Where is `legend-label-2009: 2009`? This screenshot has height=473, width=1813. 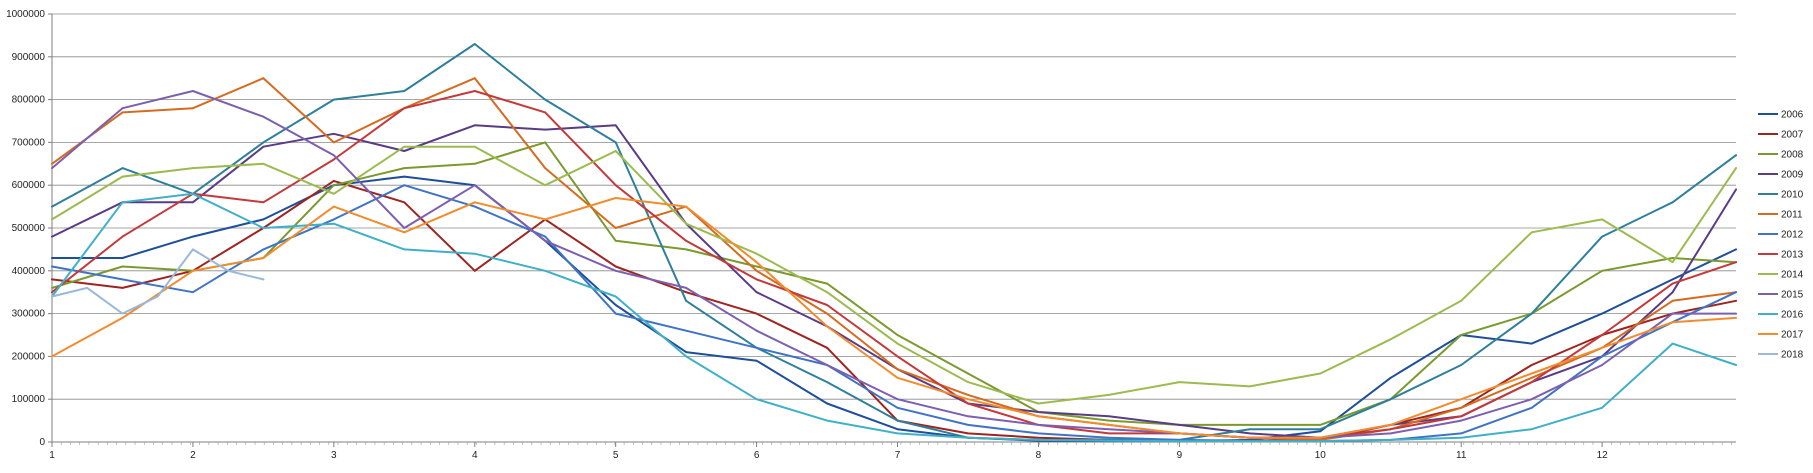 legend-label-2009: 2009 is located at coordinates (1792, 175).